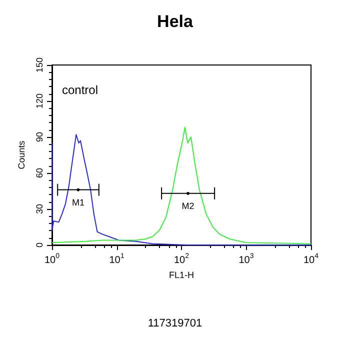  What do you see at coordinates (39, 101) in the screenshot?
I see `y-tick-label: 120` at bounding box center [39, 101].